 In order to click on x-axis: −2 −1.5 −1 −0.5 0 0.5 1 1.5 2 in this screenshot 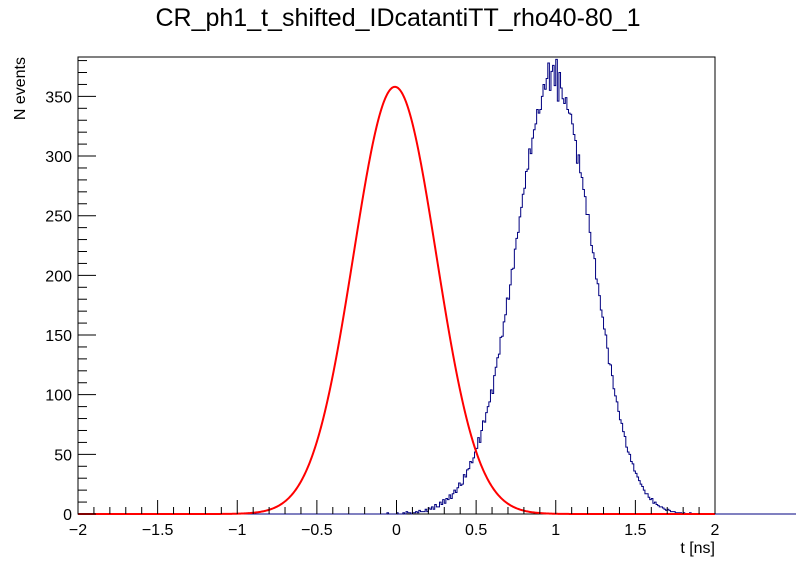, I will do `click(394, 519)`.